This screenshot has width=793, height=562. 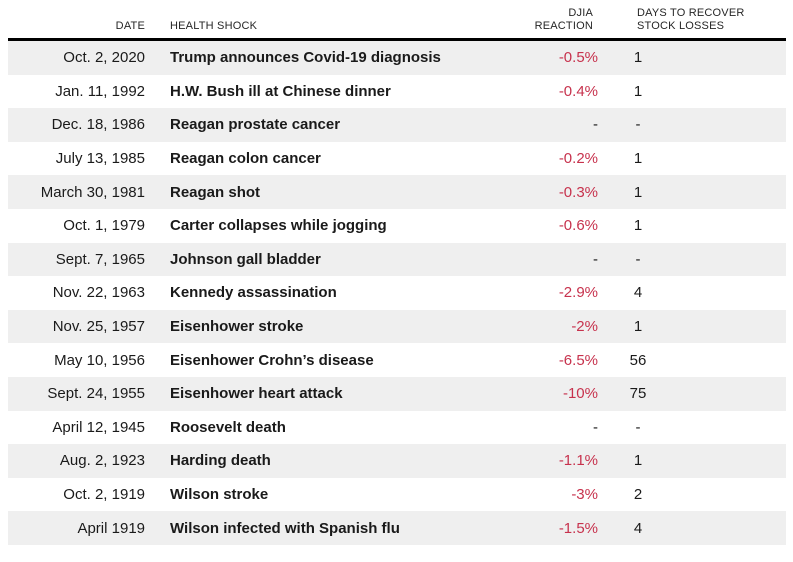 What do you see at coordinates (563, 26) in the screenshot?
I see `column-header-djia-line2: REACTION` at bounding box center [563, 26].